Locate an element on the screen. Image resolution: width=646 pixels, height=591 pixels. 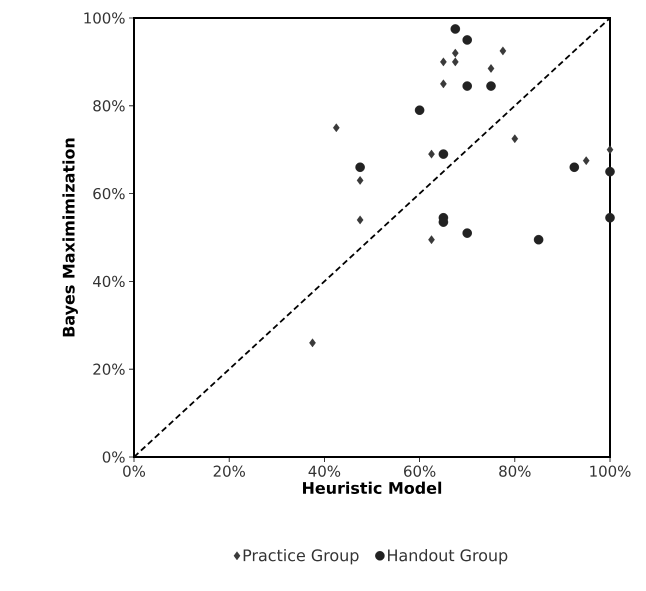
y-tick-label: 80% is located at coordinates (109, 106).